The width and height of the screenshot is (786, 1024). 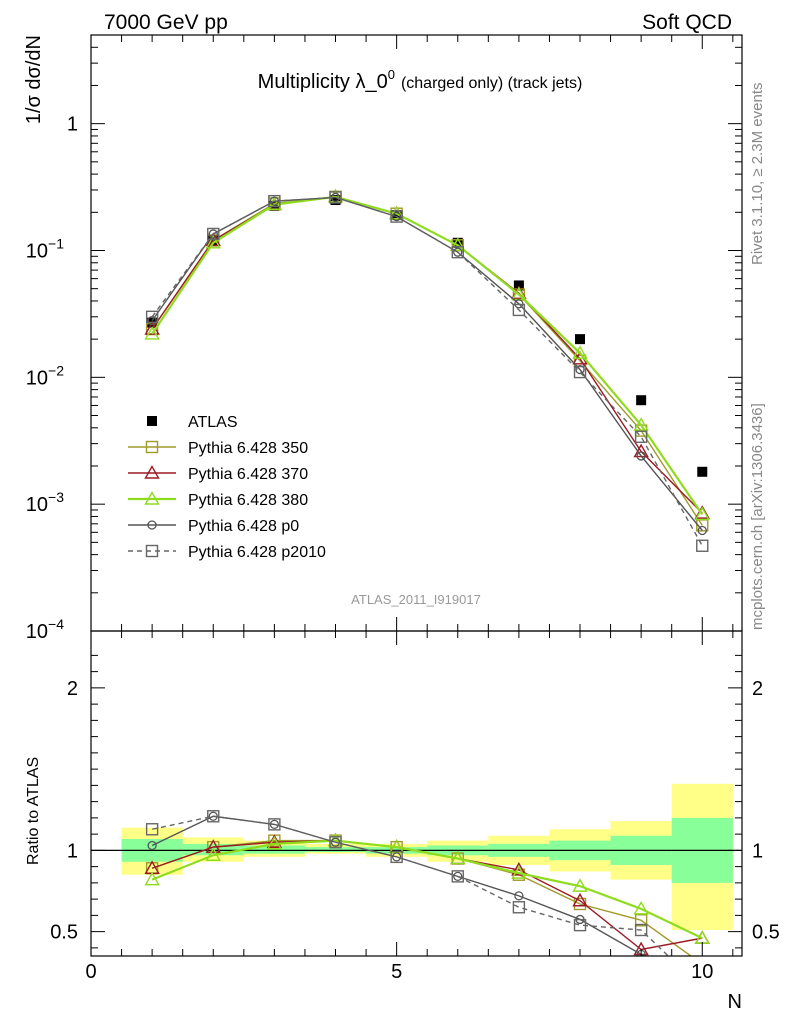 What do you see at coordinates (166, 22) in the screenshot?
I see `header-left: 7000 GeV pp` at bounding box center [166, 22].